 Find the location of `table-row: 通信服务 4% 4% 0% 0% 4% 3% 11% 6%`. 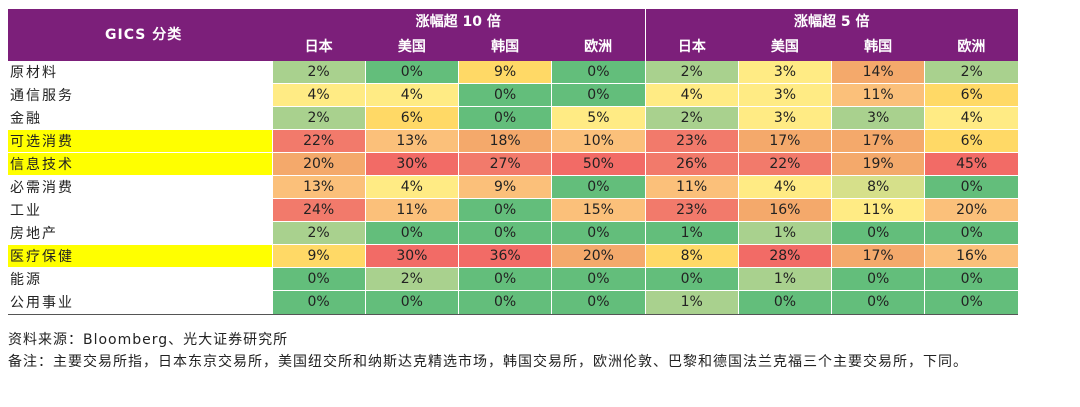

table-row: 通信服务 4% 4% 0% 0% 4% 3% 11% 6% is located at coordinates (513, 95).